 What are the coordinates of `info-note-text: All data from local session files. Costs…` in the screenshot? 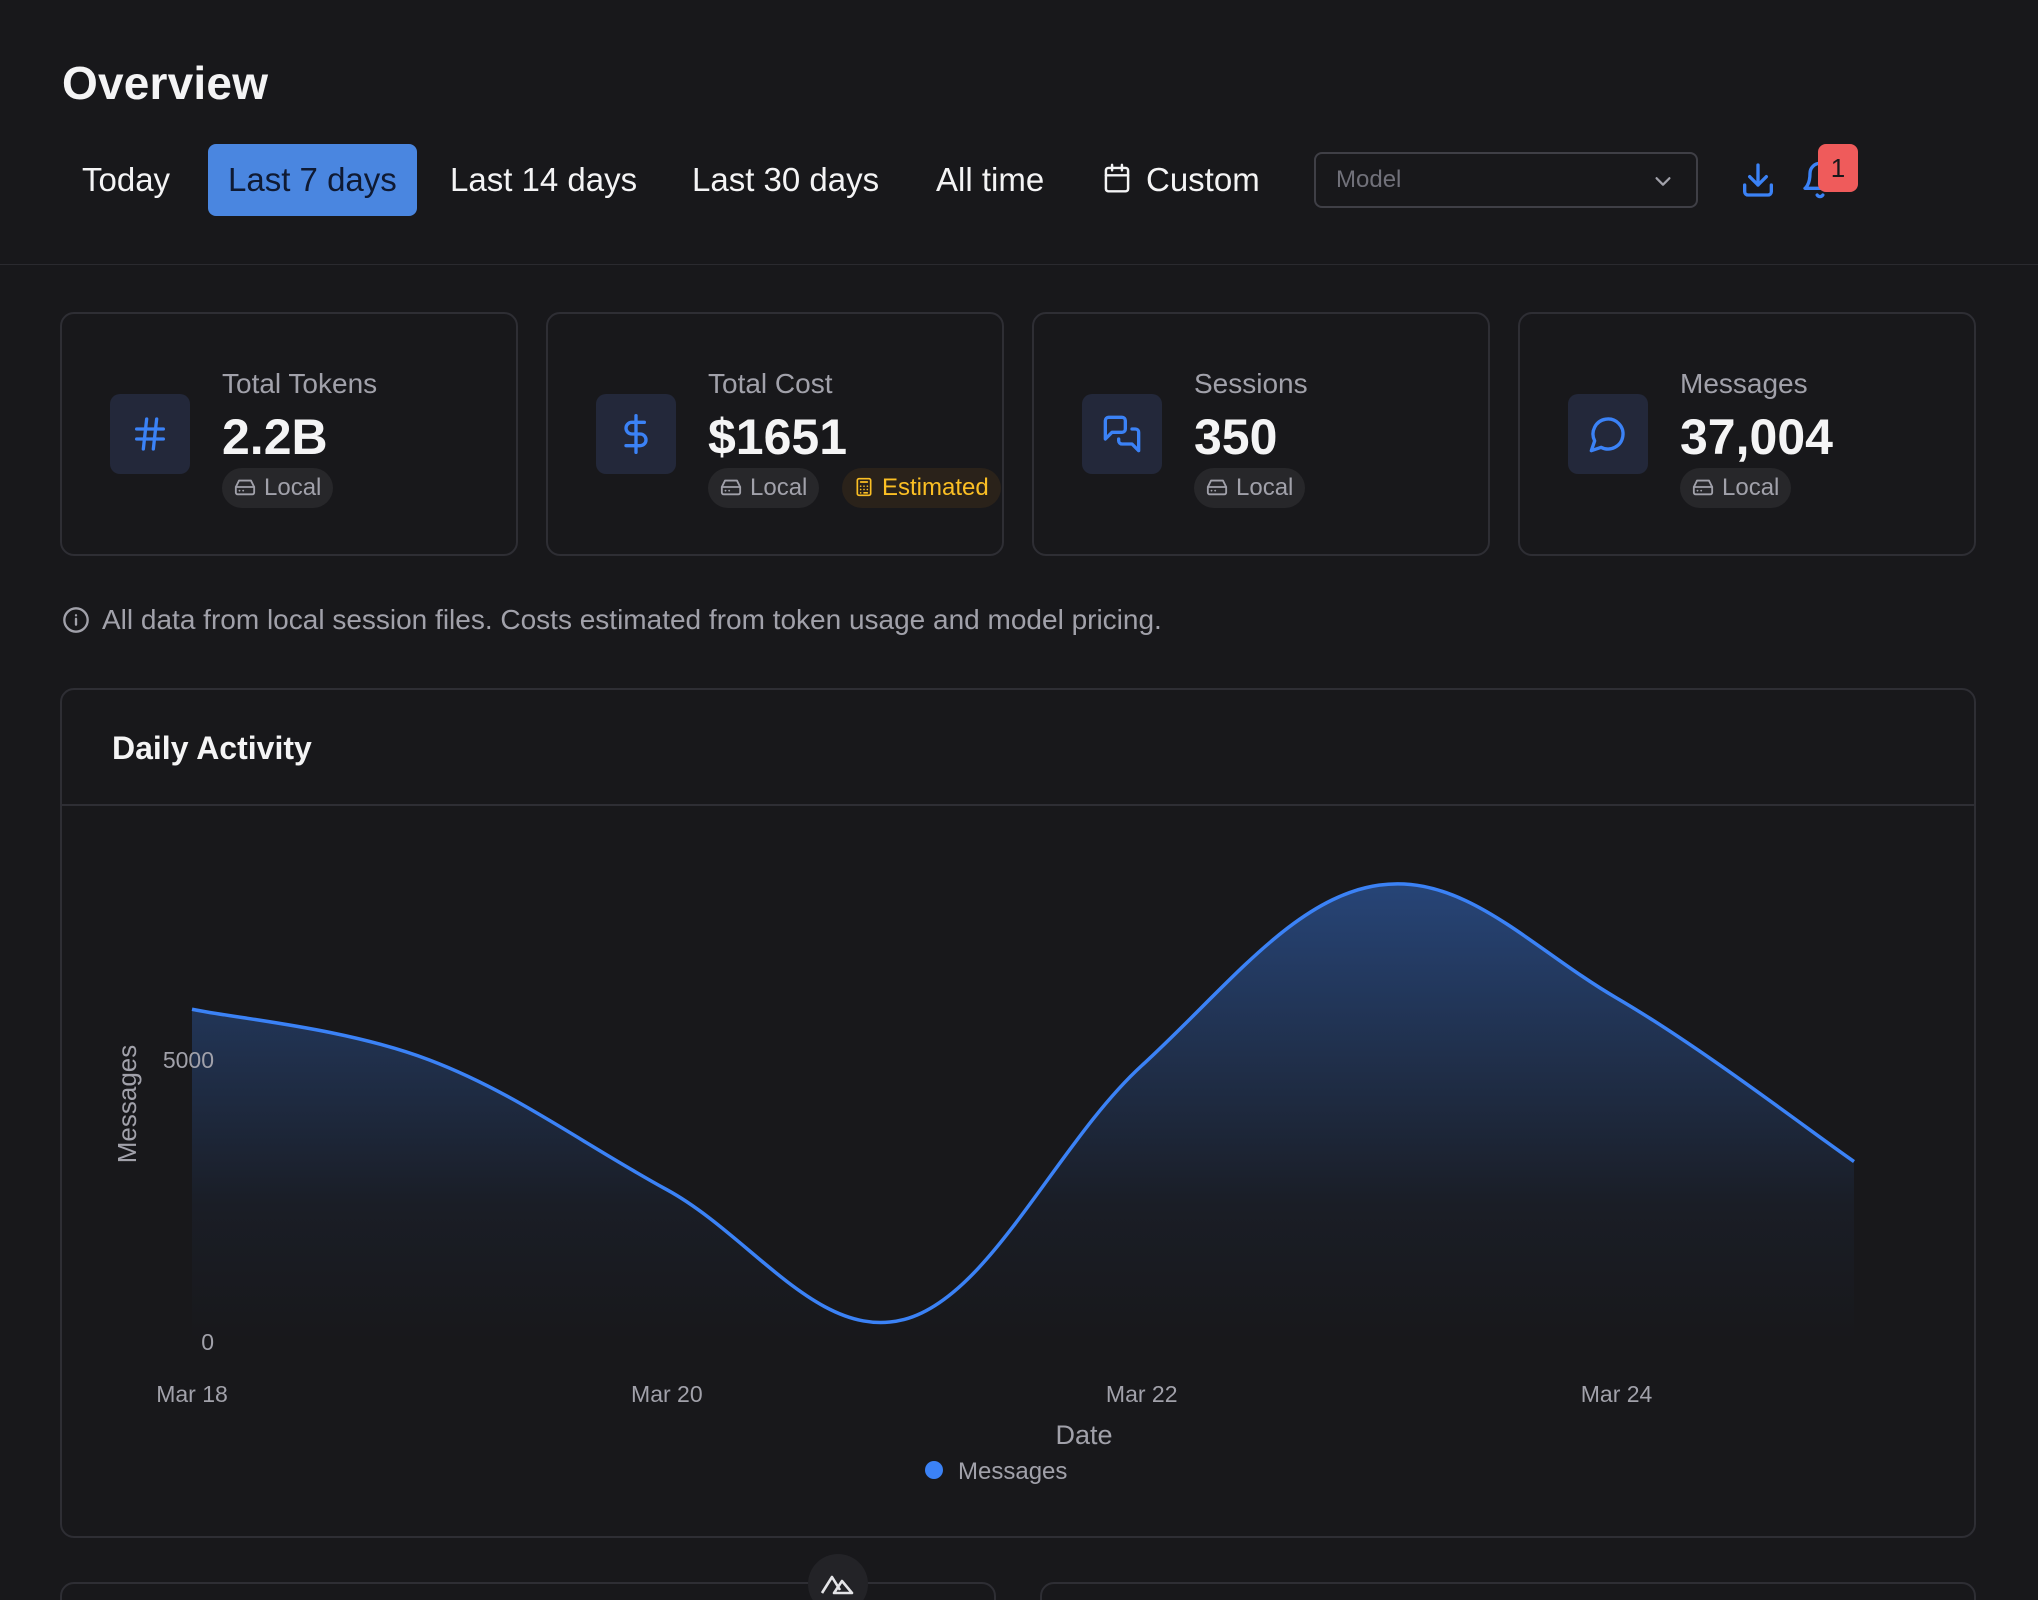 It's located at (632, 619).